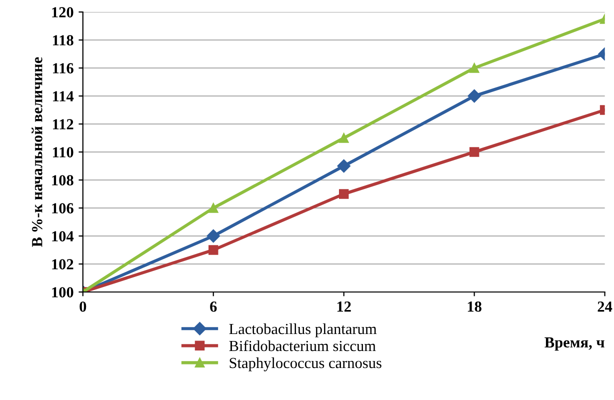 The image size is (614, 400). Describe the element at coordinates (83, 306) in the screenshot. I see `x-tick-label: 0` at that location.